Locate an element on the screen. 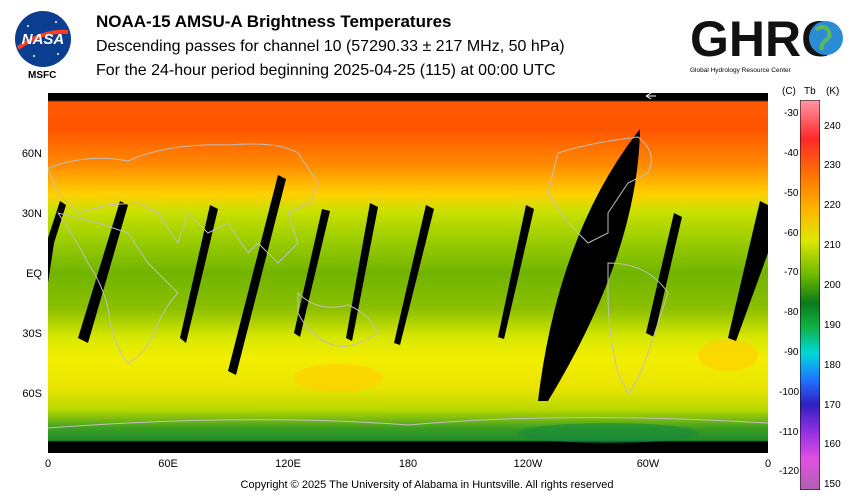  cb-c-tick: -110 is located at coordinates (789, 432).